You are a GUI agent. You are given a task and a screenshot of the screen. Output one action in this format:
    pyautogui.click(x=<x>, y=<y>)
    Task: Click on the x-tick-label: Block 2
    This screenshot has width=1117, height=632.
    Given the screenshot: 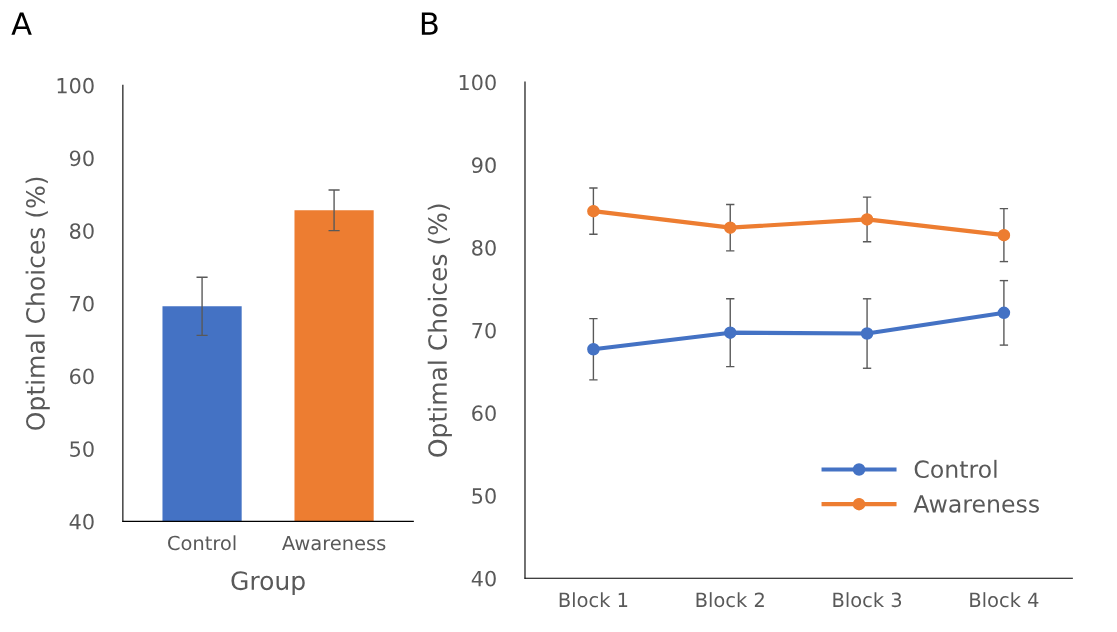 What is the action you would take?
    pyautogui.click(x=730, y=600)
    